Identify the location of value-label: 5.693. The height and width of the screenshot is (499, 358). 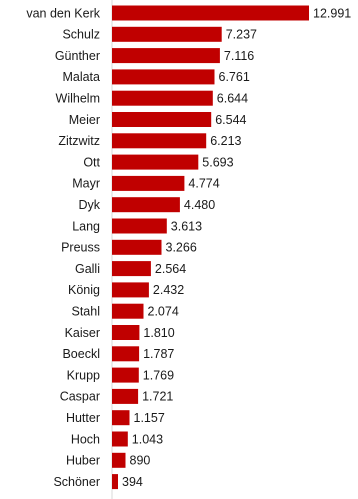
(217, 162).